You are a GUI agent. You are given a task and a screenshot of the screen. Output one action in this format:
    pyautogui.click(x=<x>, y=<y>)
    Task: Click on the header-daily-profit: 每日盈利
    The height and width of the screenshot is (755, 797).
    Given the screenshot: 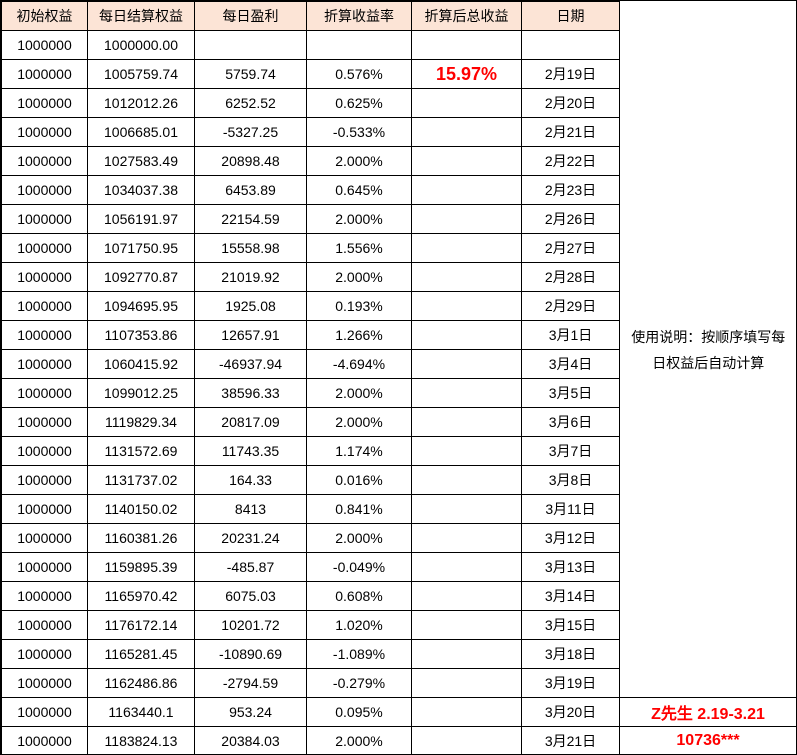 What is the action you would take?
    pyautogui.click(x=250, y=16)
    